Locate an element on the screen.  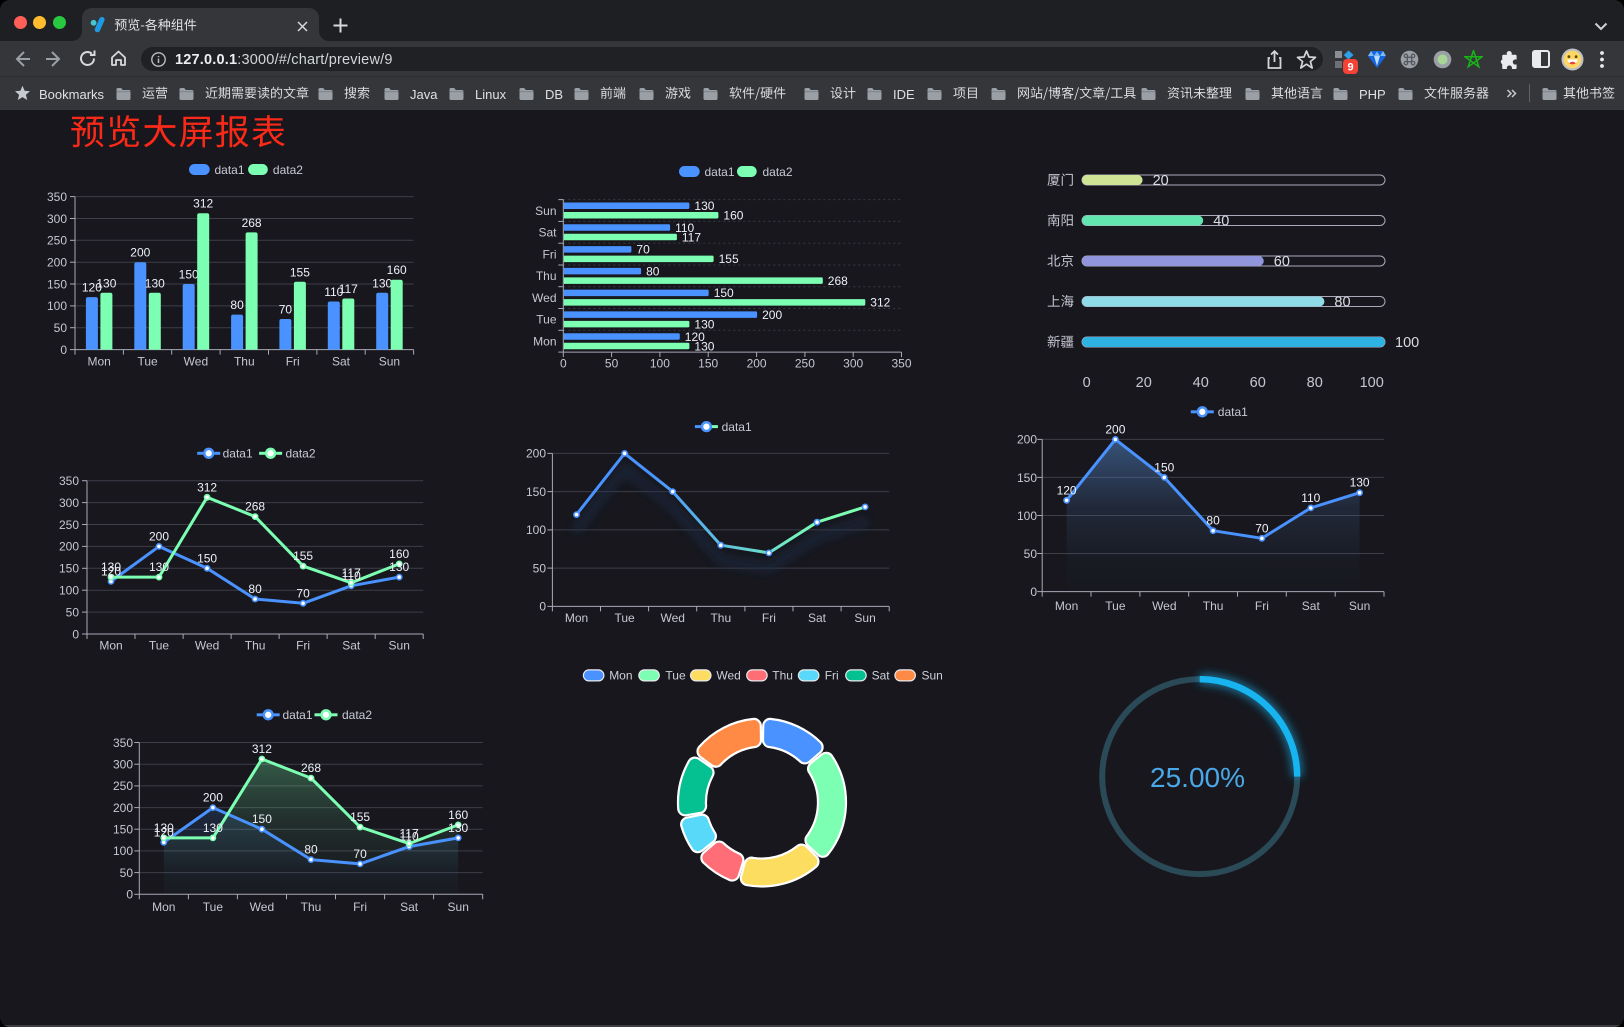
svg-text: 60 is located at coordinates (1282, 262).